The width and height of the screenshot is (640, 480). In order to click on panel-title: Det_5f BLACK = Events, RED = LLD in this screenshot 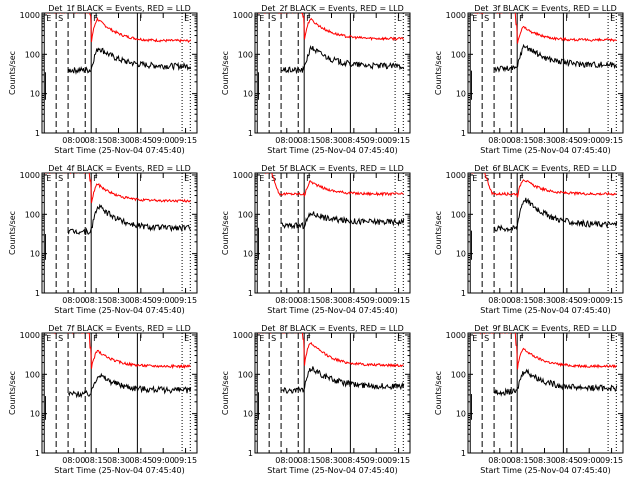, I will do `click(332, 168)`.